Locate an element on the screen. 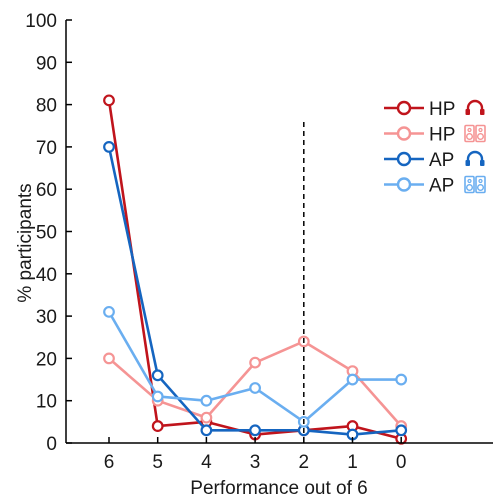 Image resolution: width=498 pixels, height=500 pixels. y-tick-label: 90 is located at coordinates (46, 63).